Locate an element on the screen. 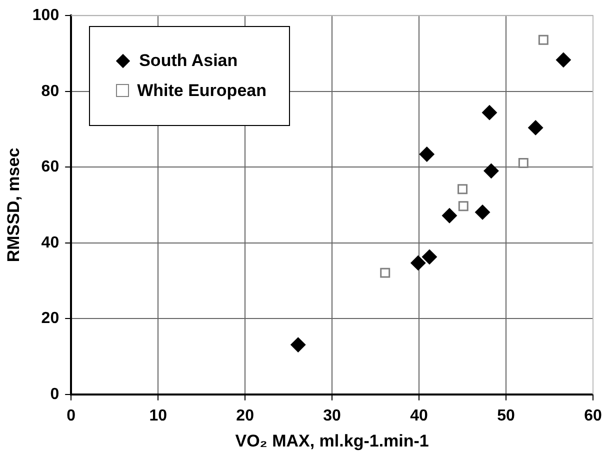 The width and height of the screenshot is (611, 454). x-tick-label: 60 is located at coordinates (593, 415).